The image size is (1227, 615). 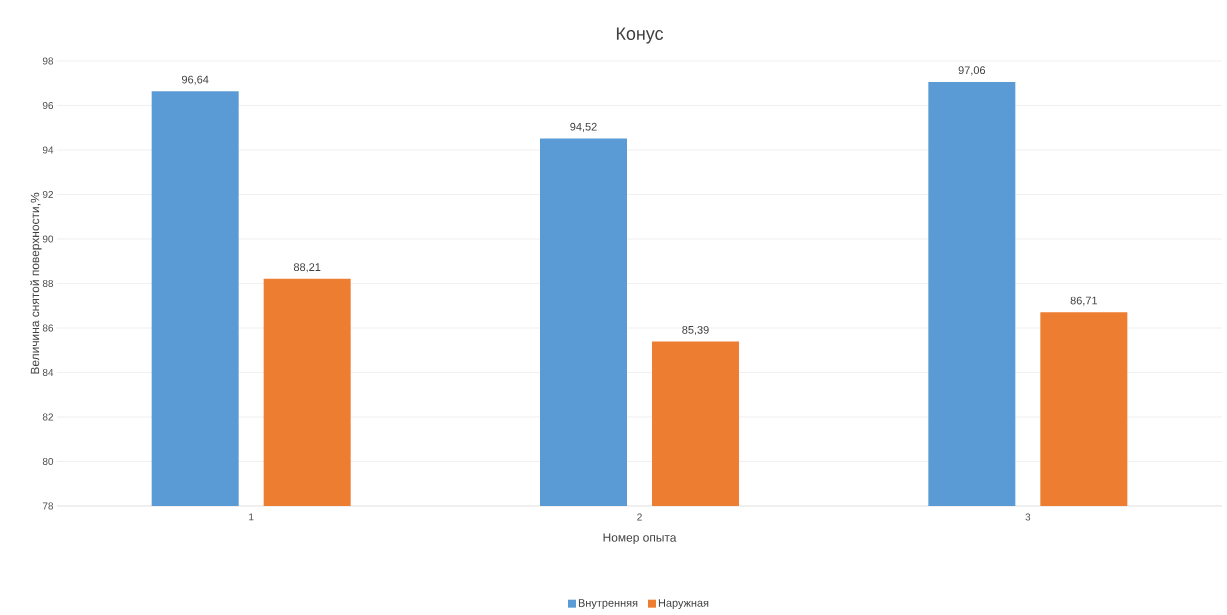 I want to click on y-tick-label: 80, so click(x=48, y=461).